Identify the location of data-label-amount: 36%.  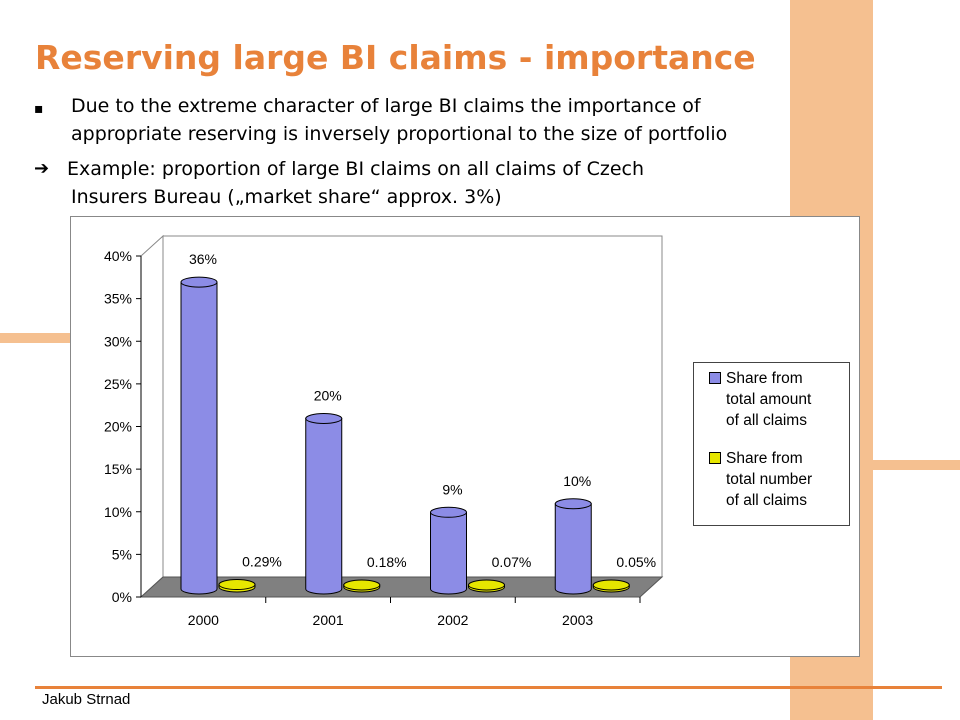
(203, 259).